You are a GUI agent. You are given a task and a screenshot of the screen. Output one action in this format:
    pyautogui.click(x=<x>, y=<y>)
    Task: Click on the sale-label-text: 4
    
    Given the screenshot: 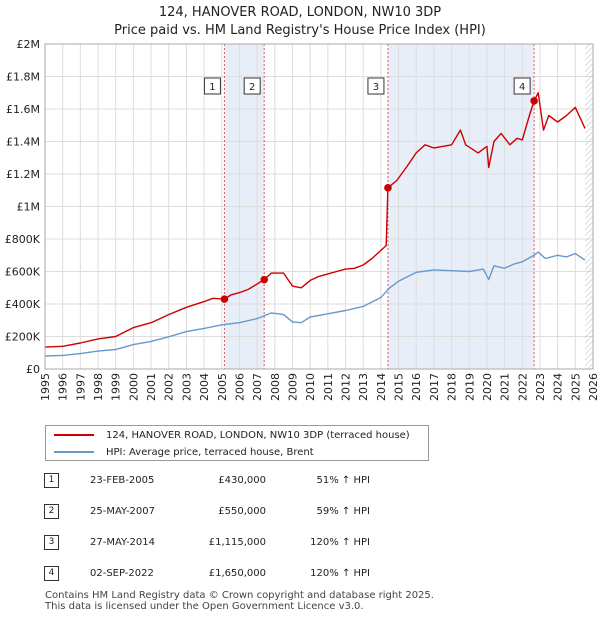 What is the action you would take?
    pyautogui.click(x=522, y=87)
    